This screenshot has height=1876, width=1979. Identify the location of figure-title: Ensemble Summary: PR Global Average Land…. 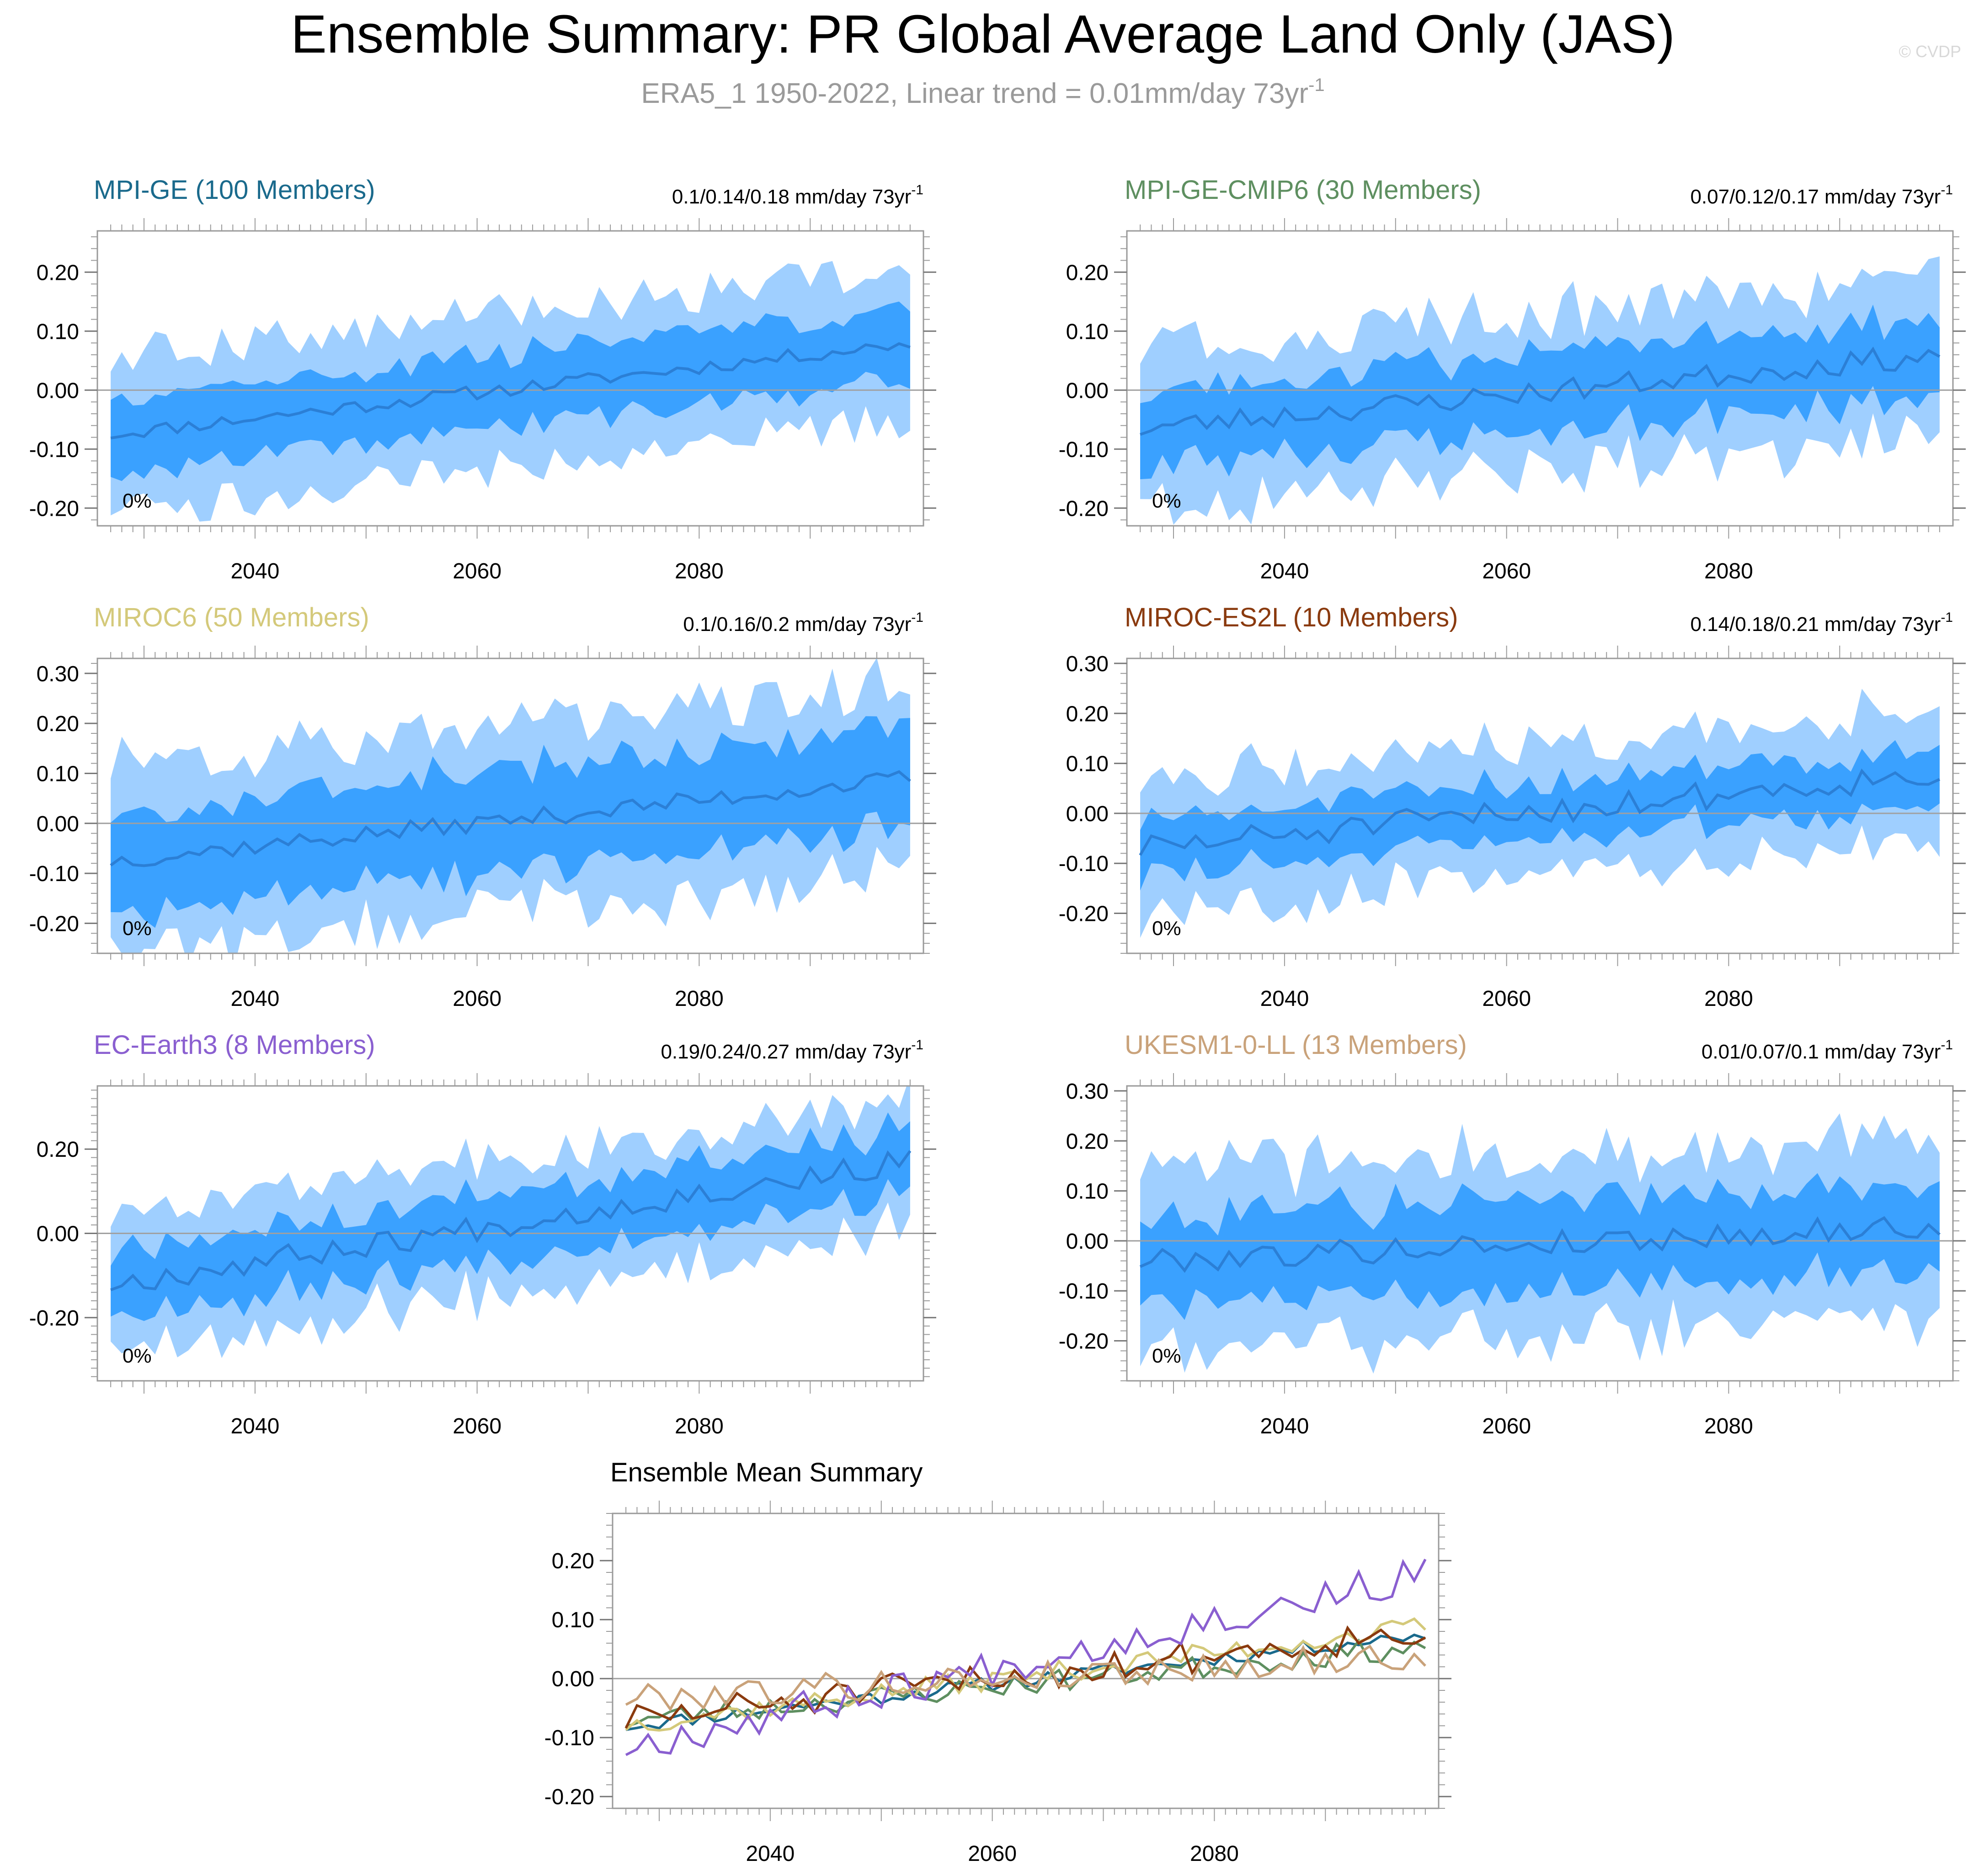
(983, 34).